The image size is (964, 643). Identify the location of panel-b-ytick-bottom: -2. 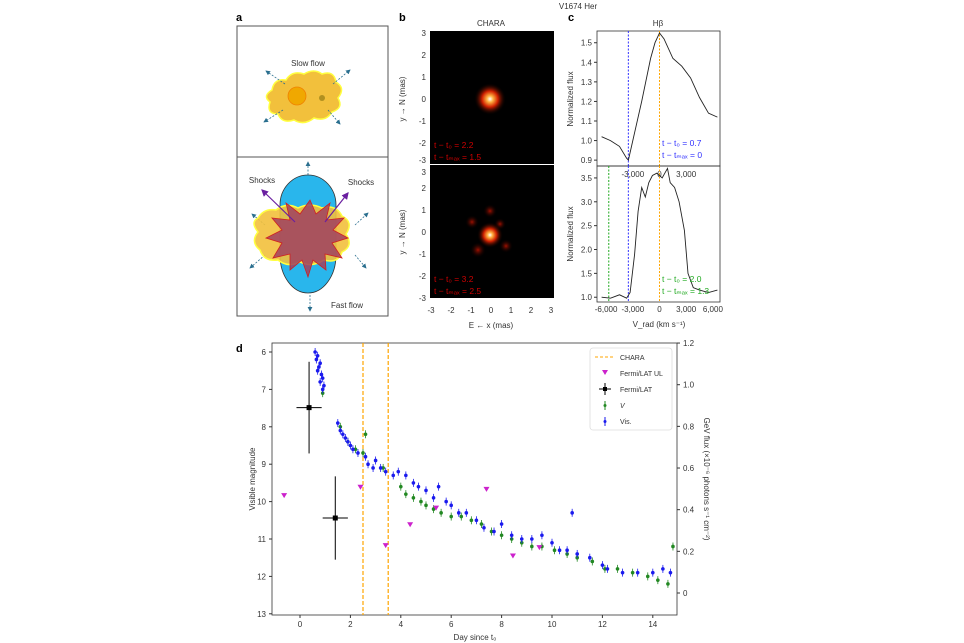
(423, 276).